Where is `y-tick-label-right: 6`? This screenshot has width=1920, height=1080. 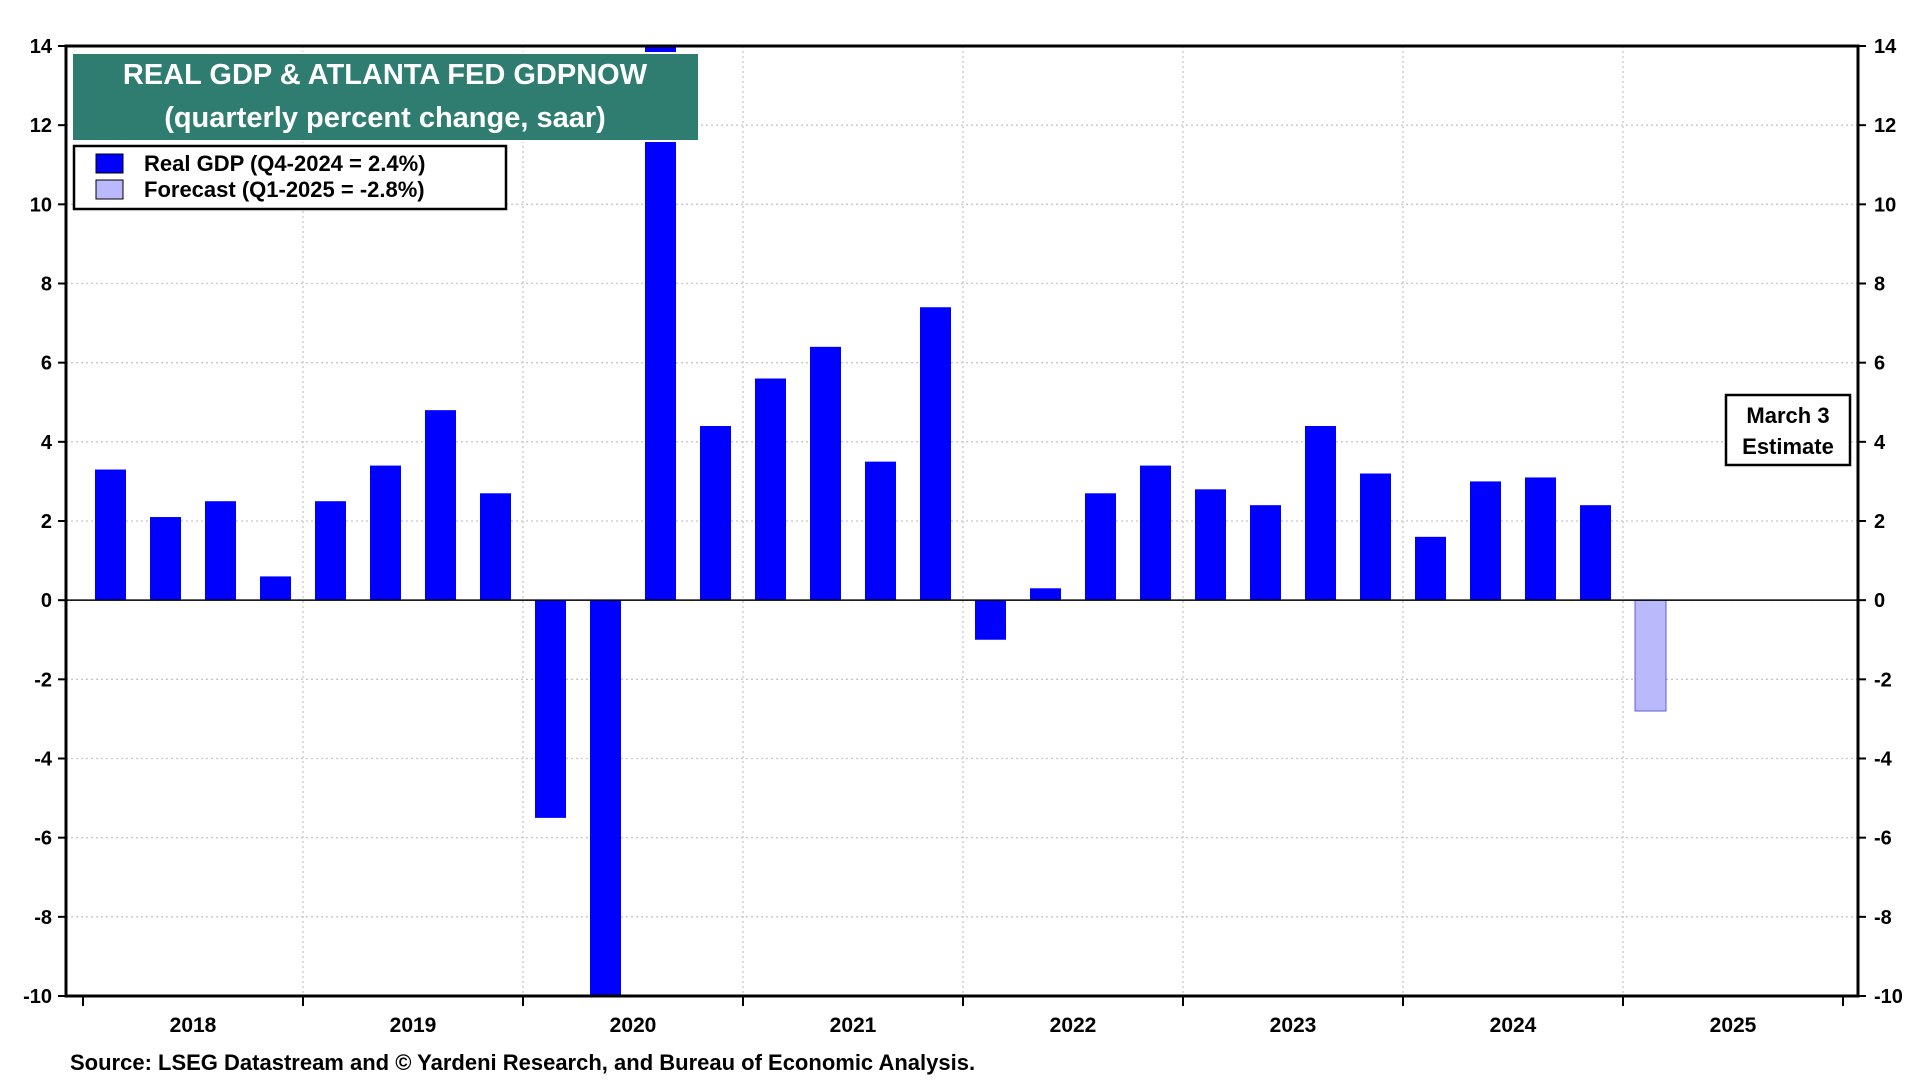
y-tick-label-right: 6 is located at coordinates (1879, 364).